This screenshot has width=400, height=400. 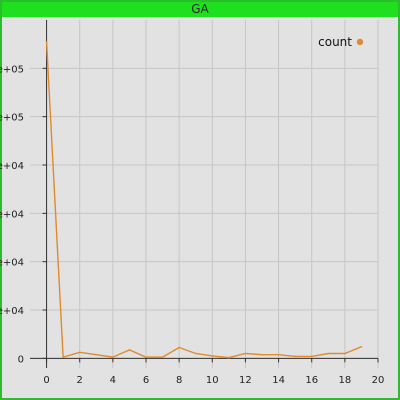 What do you see at coordinates (311, 380) in the screenshot?
I see `x-tick-label: 16` at bounding box center [311, 380].